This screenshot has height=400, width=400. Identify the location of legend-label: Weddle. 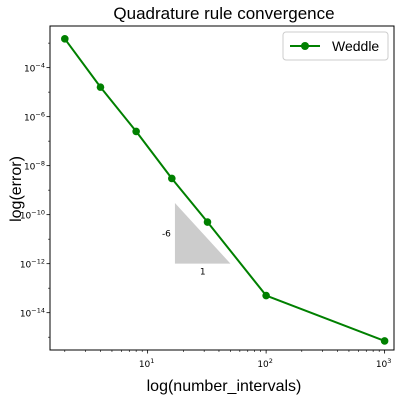
(355, 46).